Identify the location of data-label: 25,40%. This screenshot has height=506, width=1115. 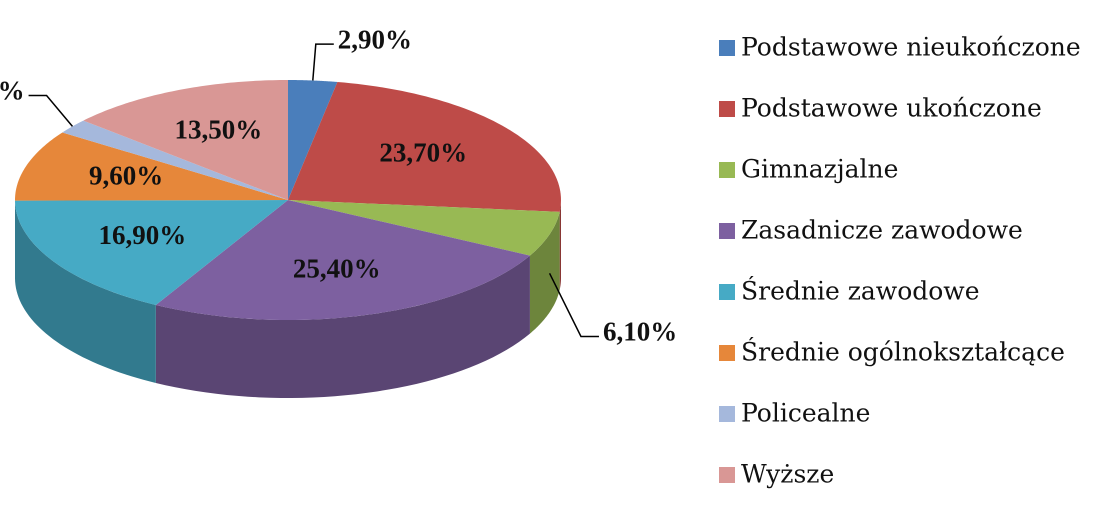
(337, 268).